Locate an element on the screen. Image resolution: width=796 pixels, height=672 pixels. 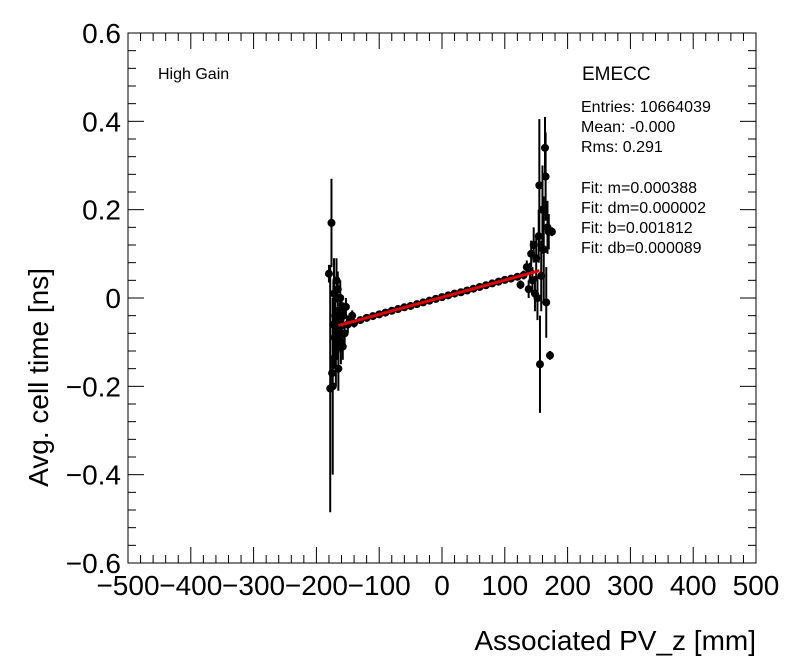
x-tick-label: 500 is located at coordinates (756, 585).